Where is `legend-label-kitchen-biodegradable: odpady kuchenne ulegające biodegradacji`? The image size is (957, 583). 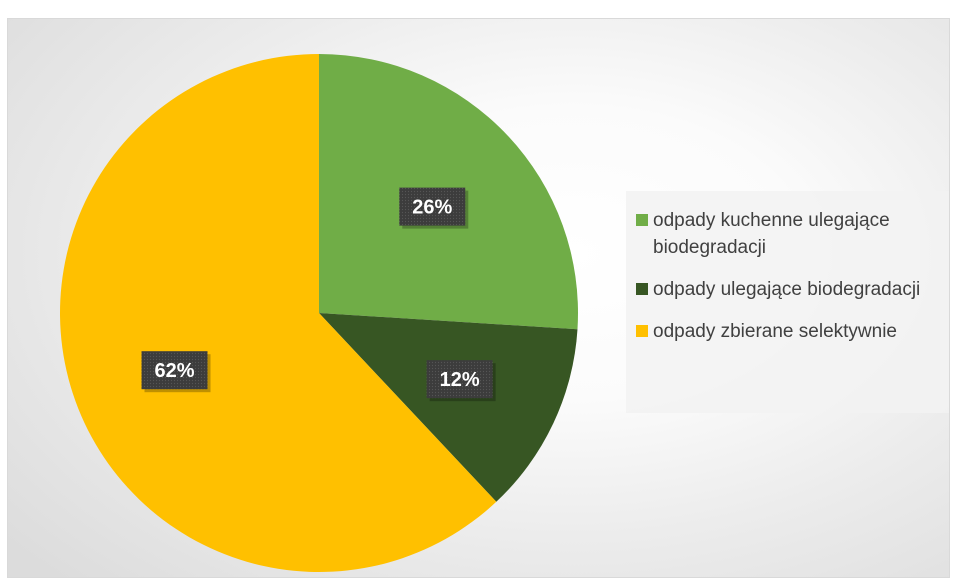
legend-label-kitchen-biodegradable: odpady kuchenne ulegające biodegradacji is located at coordinates (771, 234).